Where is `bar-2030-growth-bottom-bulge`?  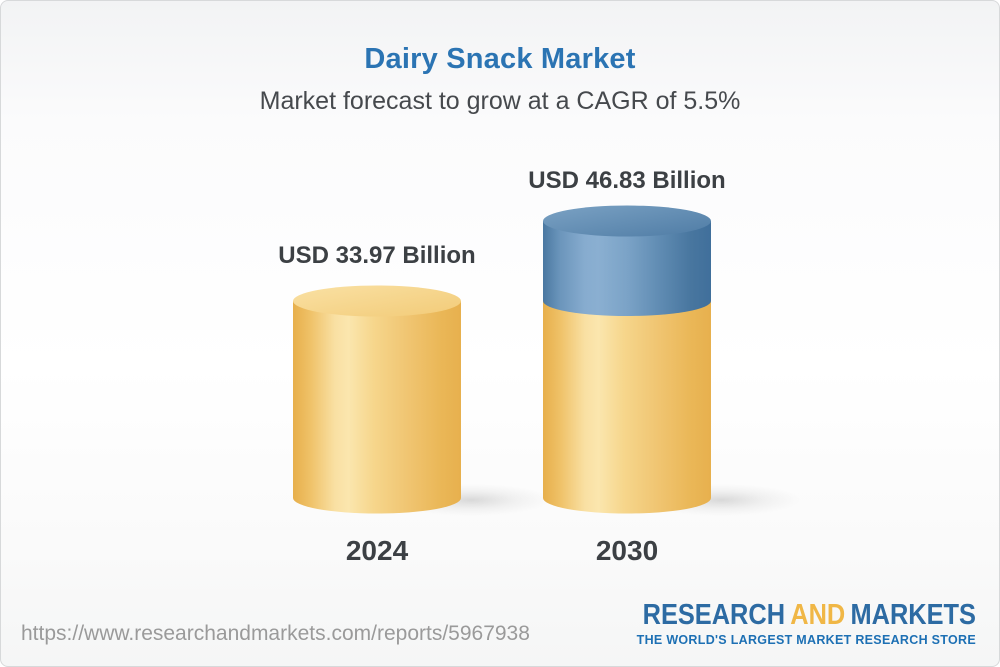
bar-2030-growth-bottom-bulge is located at coordinates (627, 301).